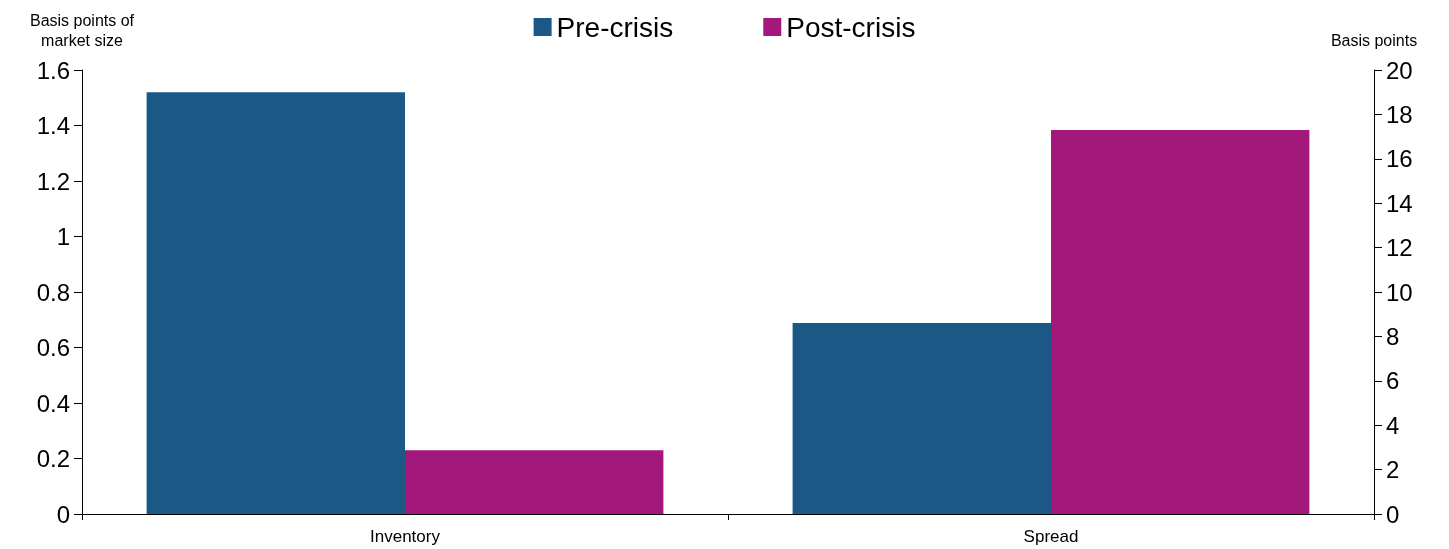  I want to click on y2-tick-label: 0, so click(1393, 514).